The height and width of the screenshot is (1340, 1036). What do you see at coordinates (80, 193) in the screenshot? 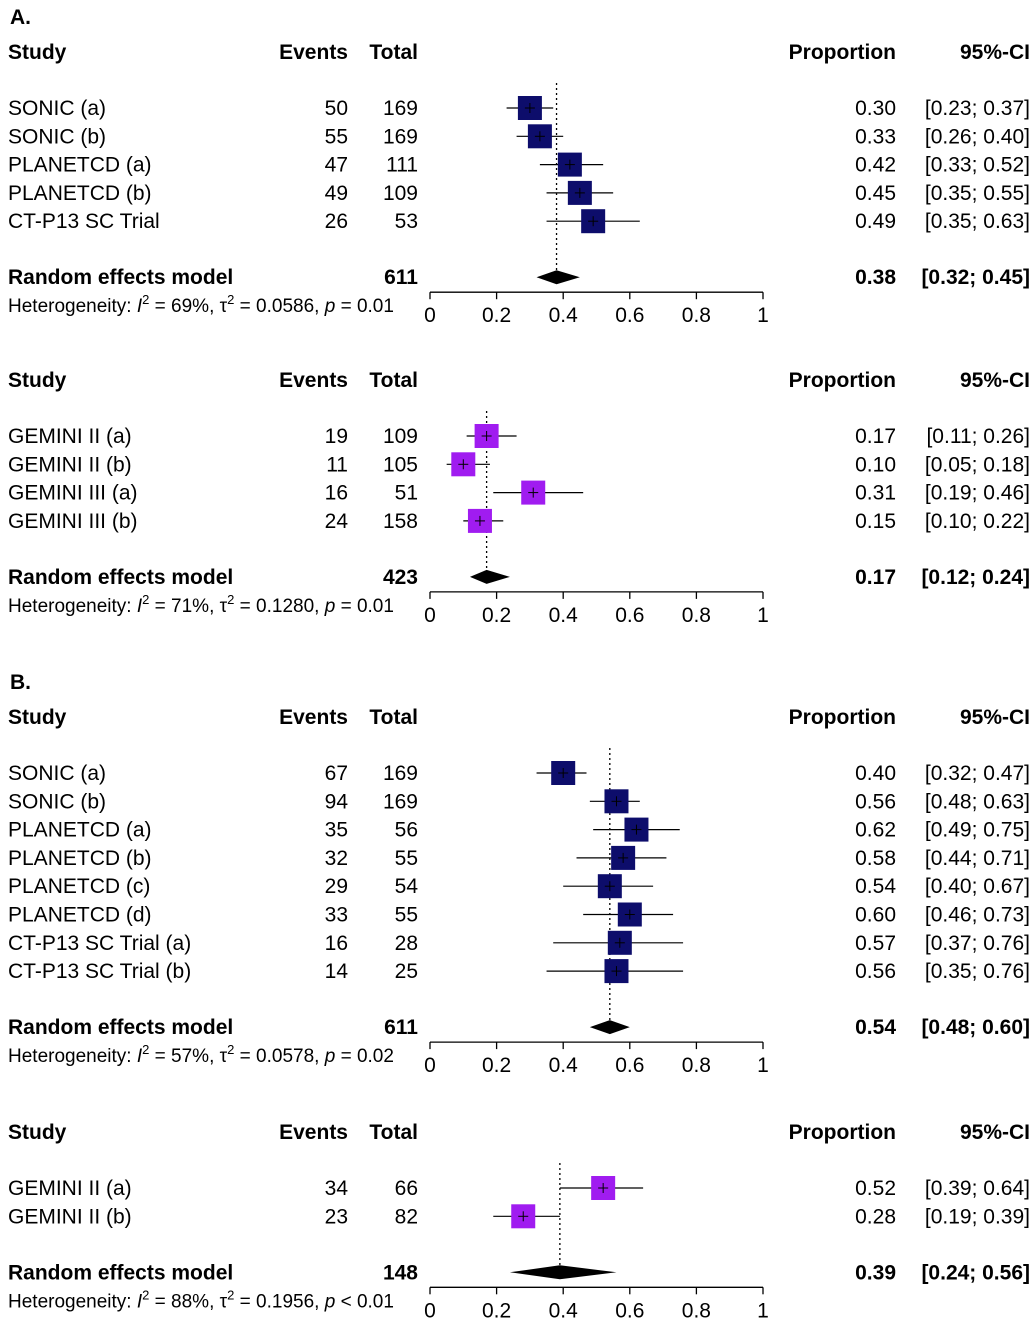
I see `study-name: PLANETCD (b)` at bounding box center [80, 193].